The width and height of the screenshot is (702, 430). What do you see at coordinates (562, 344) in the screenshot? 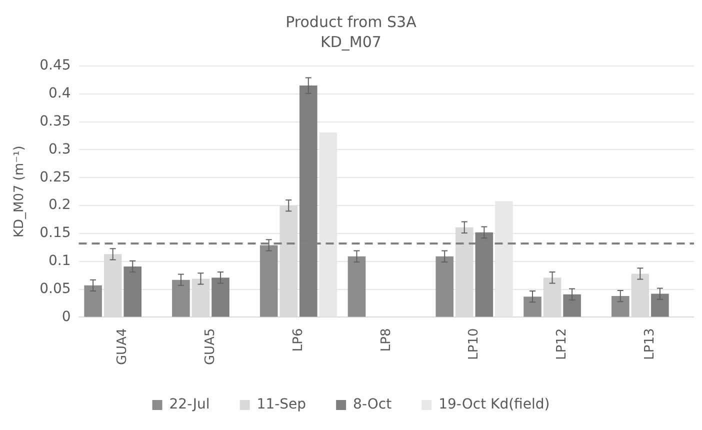
I see `x-tick-label: LP12` at bounding box center [562, 344].